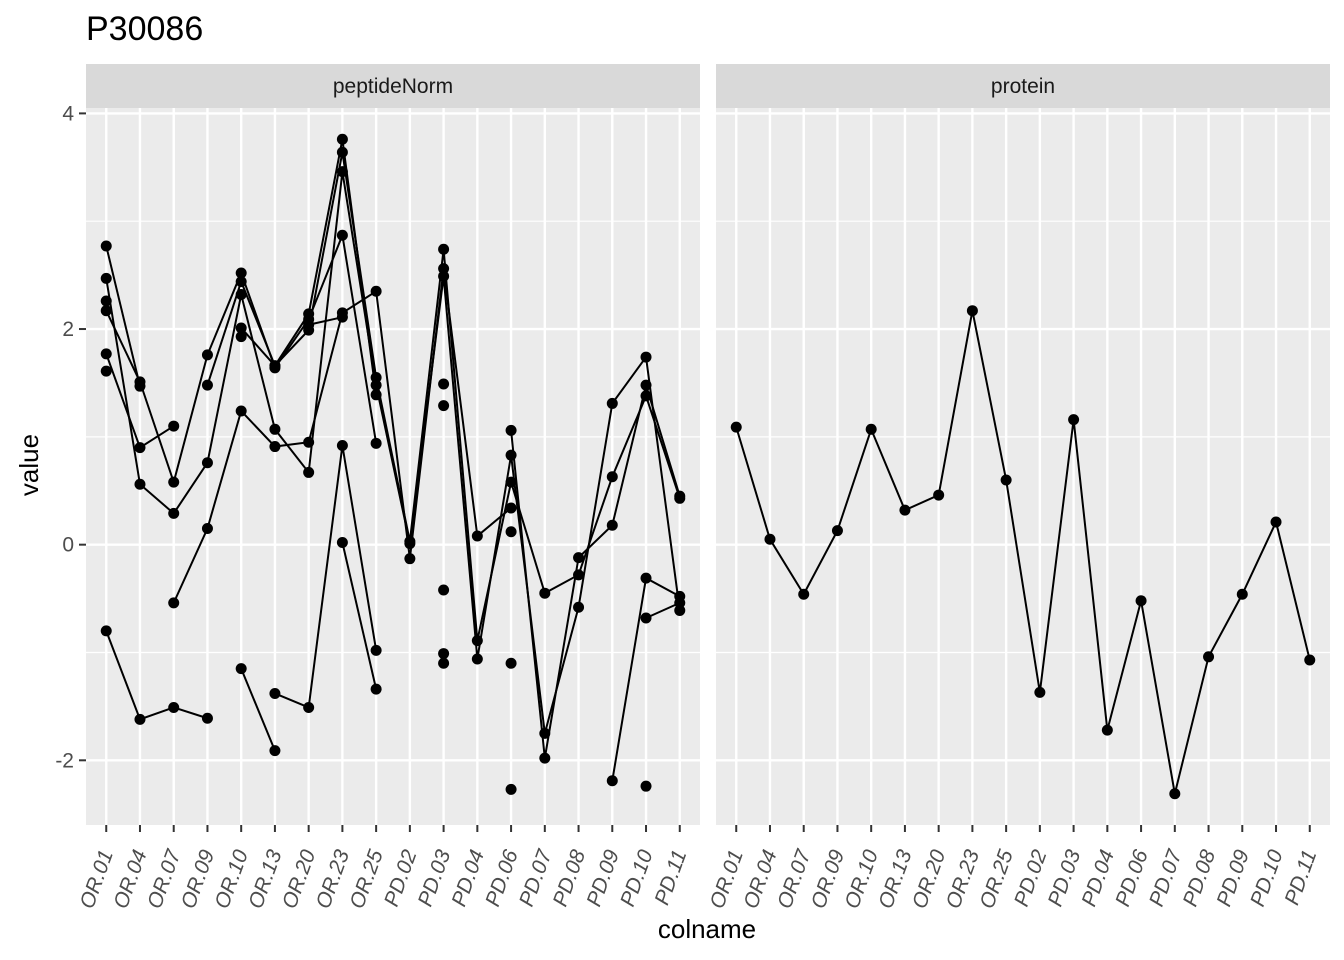 This screenshot has height=960, width=1344. I want to click on chart-title: P30086, so click(144, 29).